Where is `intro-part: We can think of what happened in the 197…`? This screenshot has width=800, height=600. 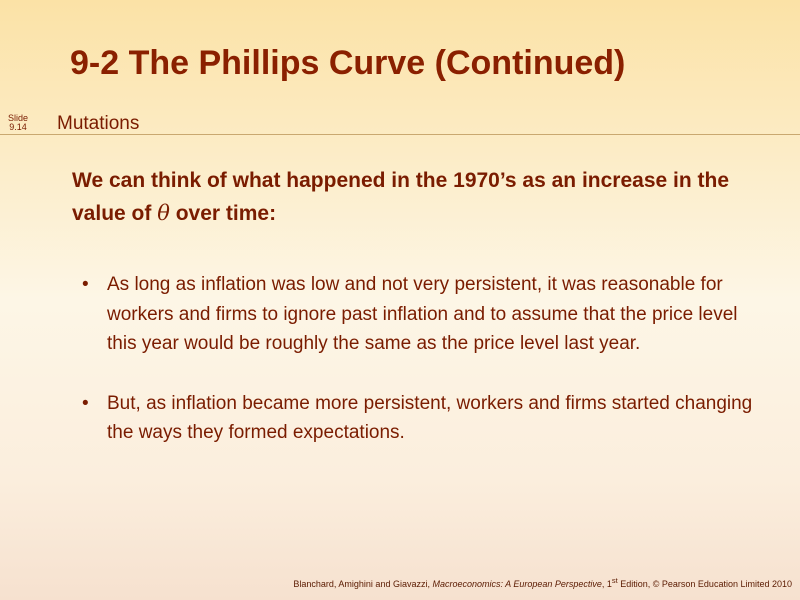
intro-part: We can think of what happened in the 197… is located at coordinates (401, 197).